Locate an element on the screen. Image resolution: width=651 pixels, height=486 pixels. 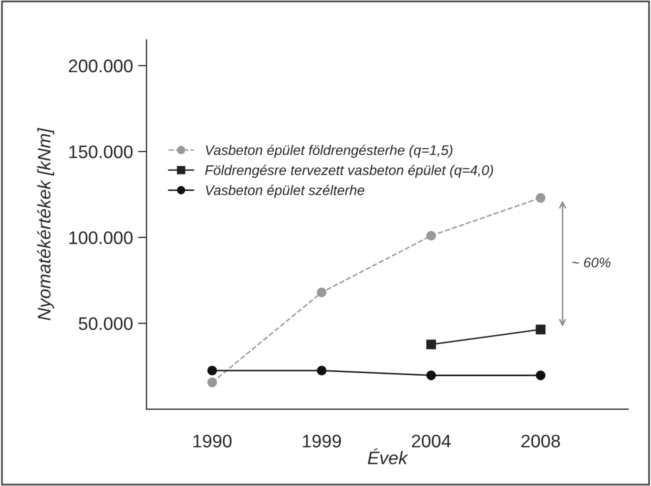
legend-label: Vasbeton épület szélterhe is located at coordinates (285, 191).